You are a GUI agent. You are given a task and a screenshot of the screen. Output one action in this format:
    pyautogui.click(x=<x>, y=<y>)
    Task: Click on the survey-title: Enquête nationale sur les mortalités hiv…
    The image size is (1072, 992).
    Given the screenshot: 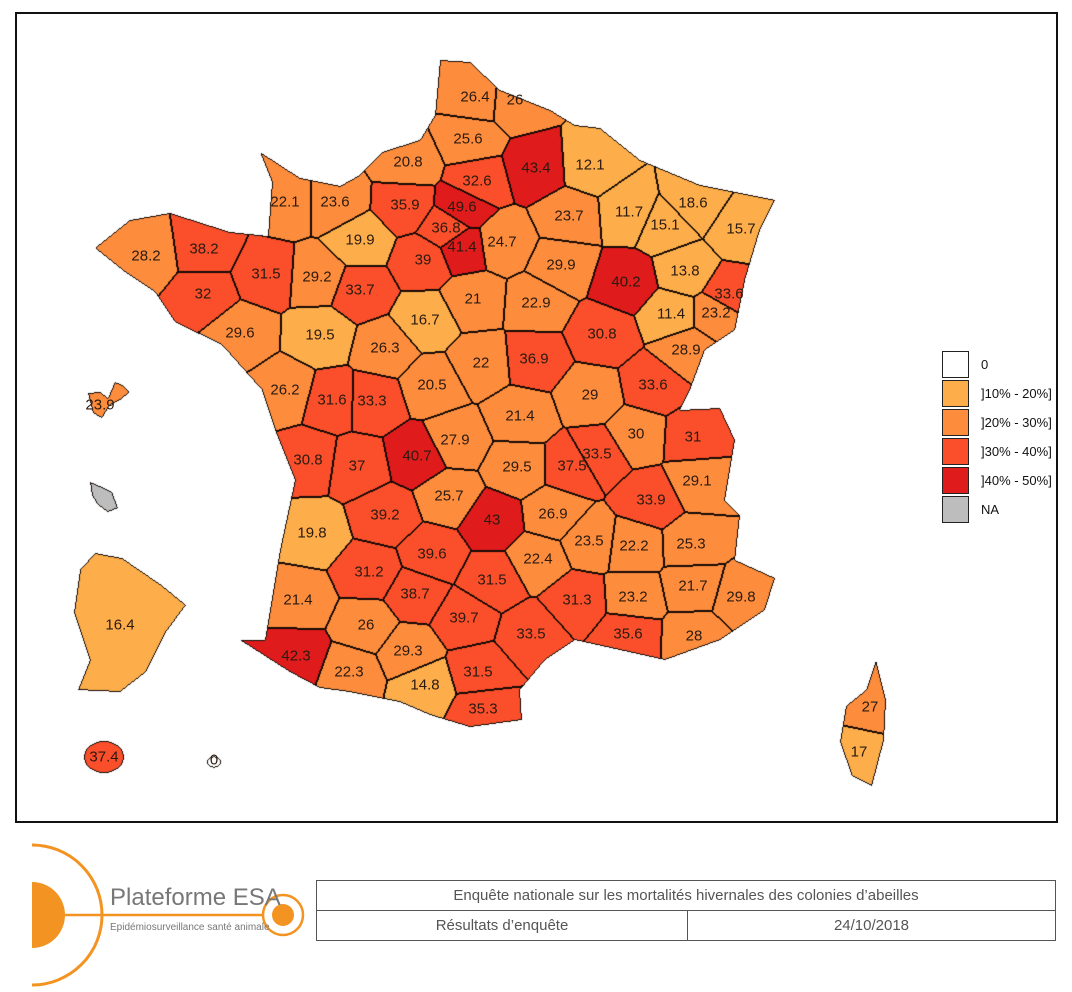 What is the action you would take?
    pyautogui.click(x=686, y=895)
    